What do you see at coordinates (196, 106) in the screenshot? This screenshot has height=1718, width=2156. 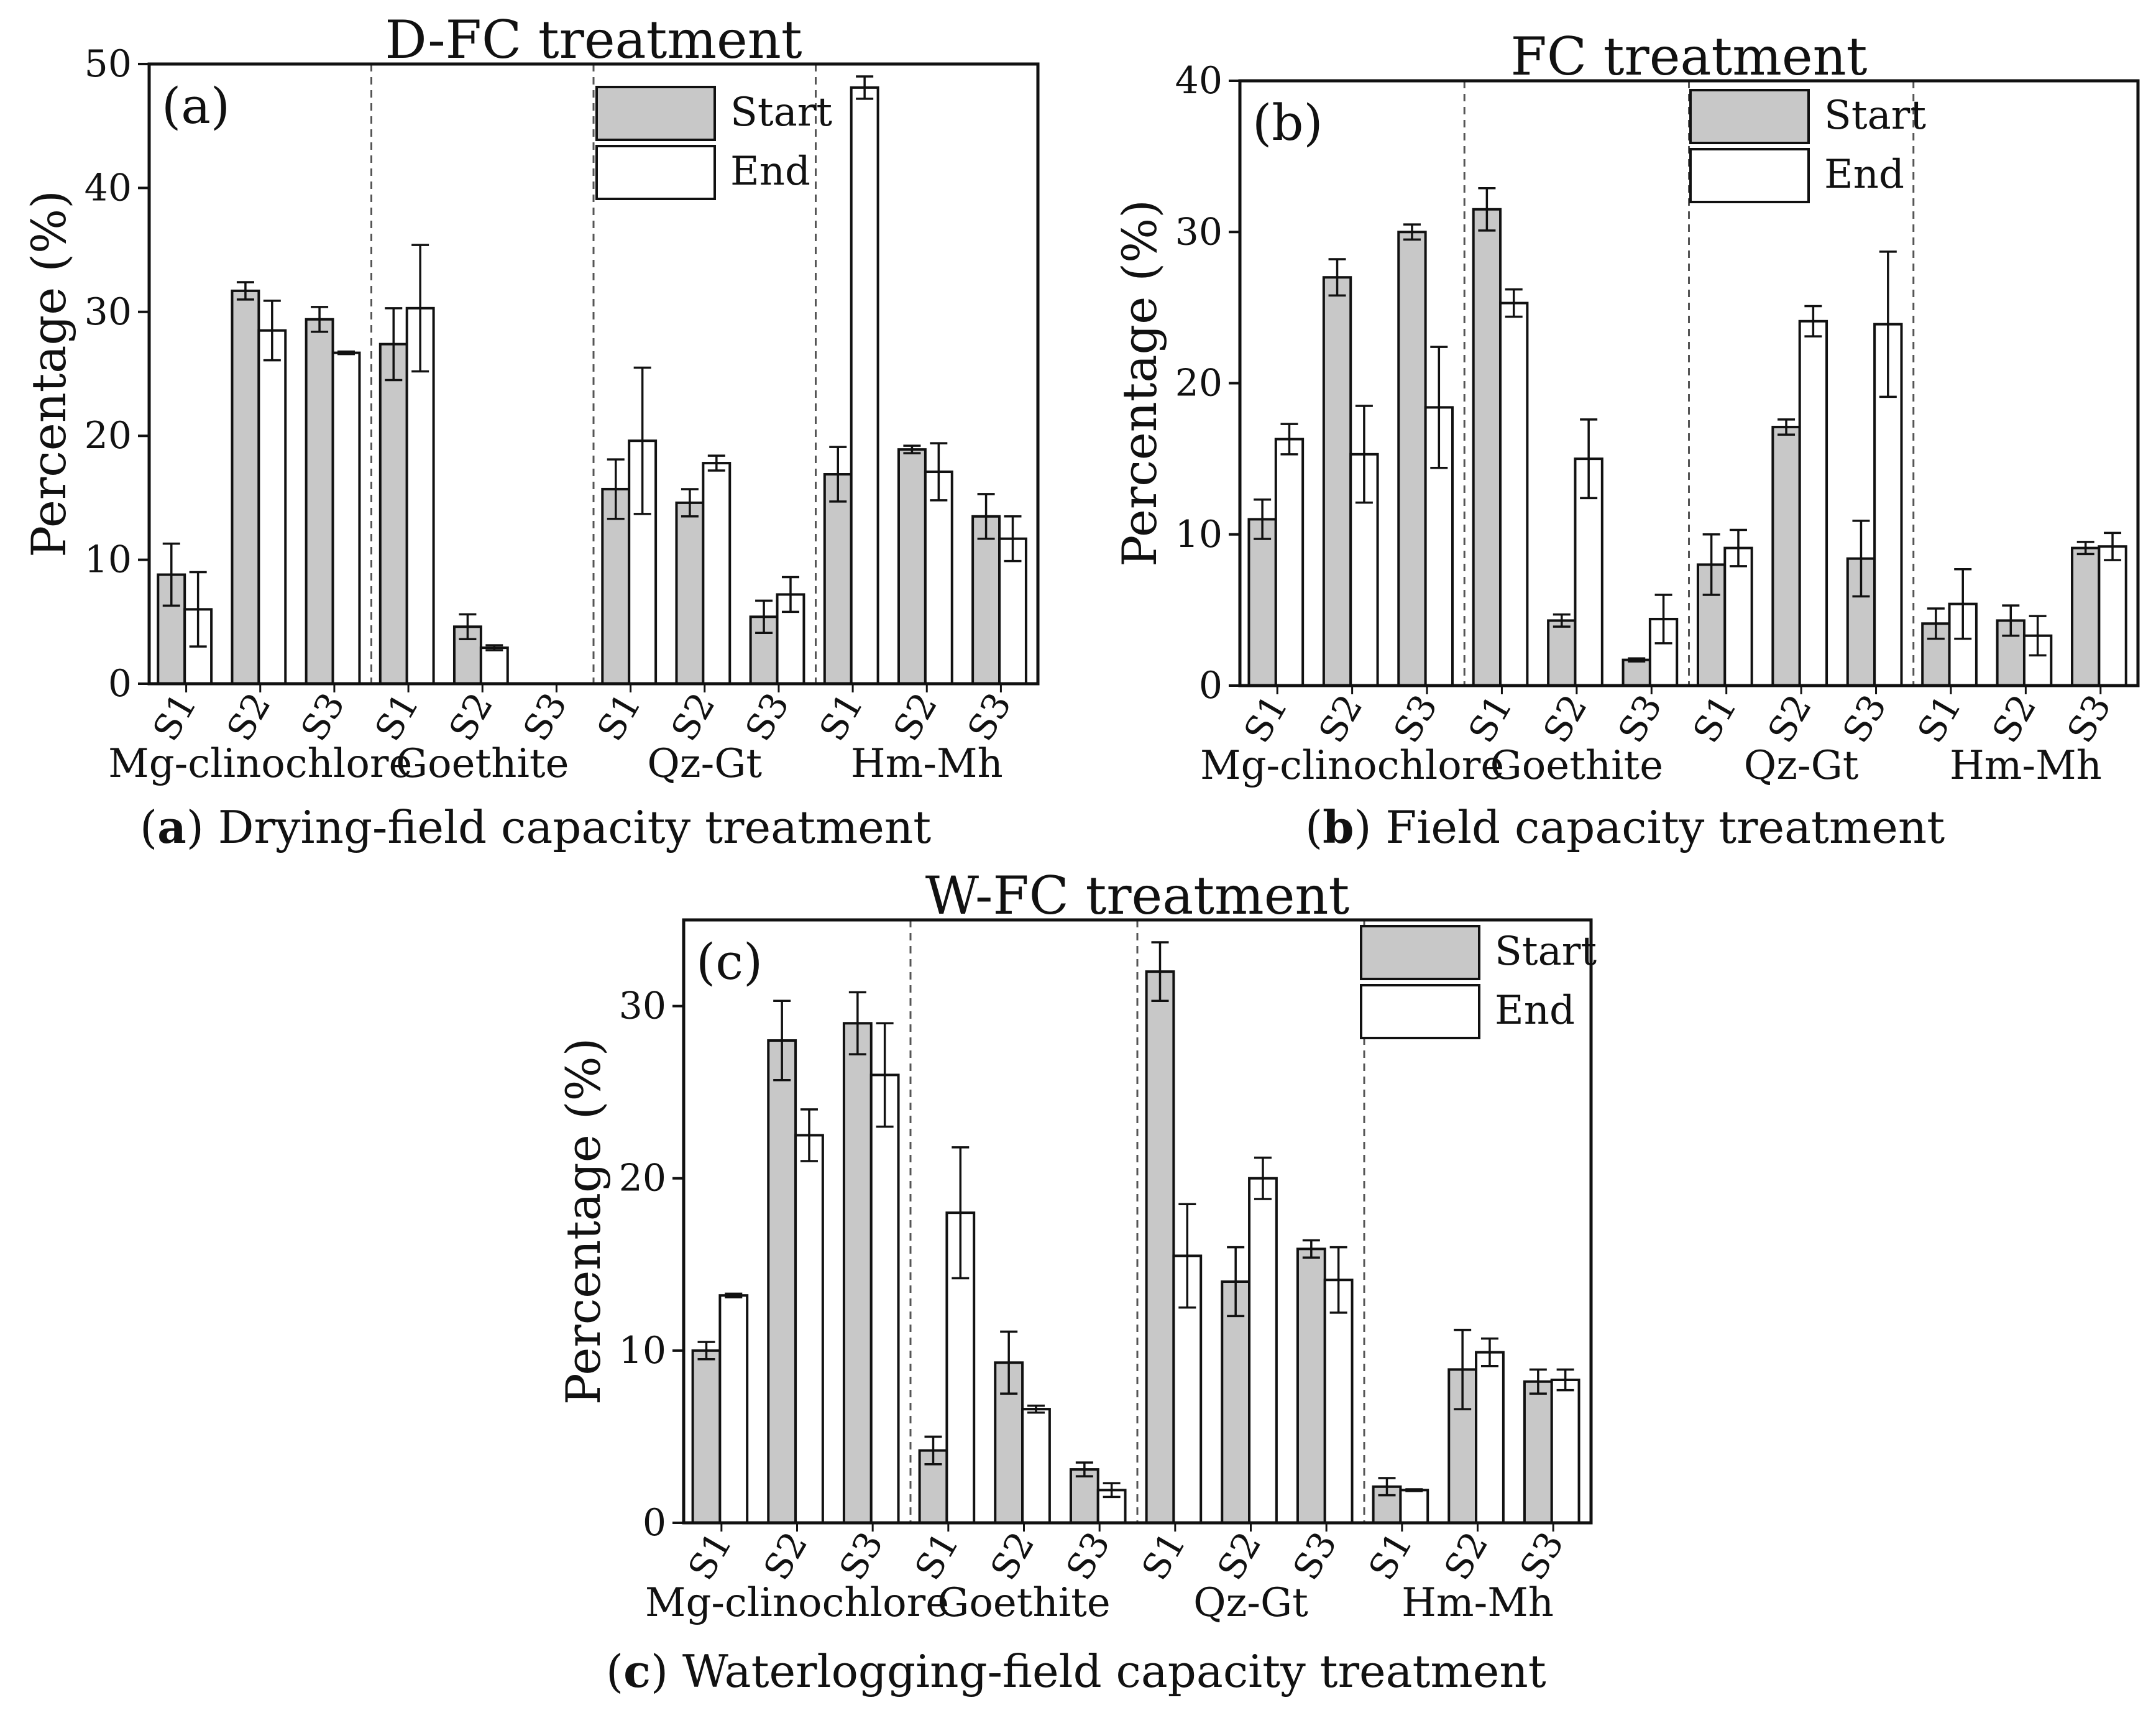 I see `panel-label: (a)` at bounding box center [196, 106].